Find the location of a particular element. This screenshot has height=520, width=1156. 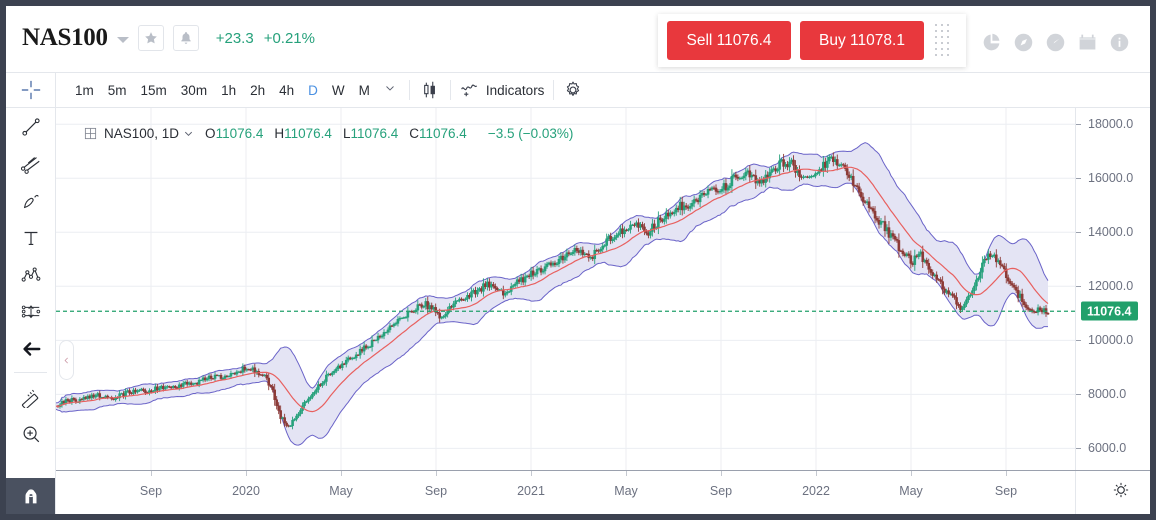

timeframe-2h: 2h is located at coordinates (258, 90).